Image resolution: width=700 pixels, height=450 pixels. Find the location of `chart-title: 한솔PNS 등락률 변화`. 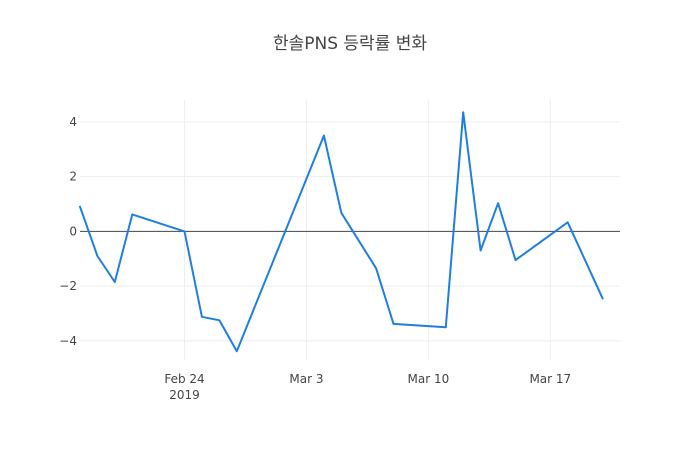

chart-title: 한솔PNS 등락률 변화 is located at coordinates (350, 44).